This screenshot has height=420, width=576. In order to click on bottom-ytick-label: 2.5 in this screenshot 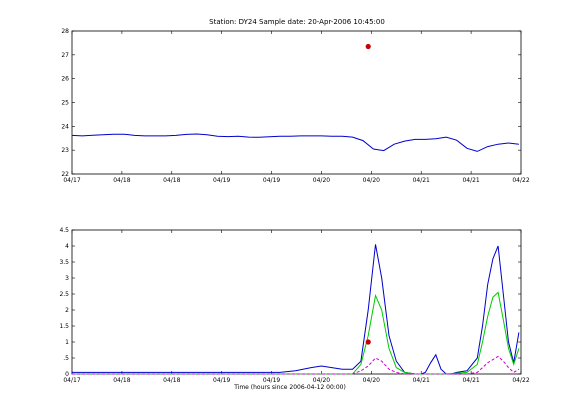, I will do `click(64, 294)`.